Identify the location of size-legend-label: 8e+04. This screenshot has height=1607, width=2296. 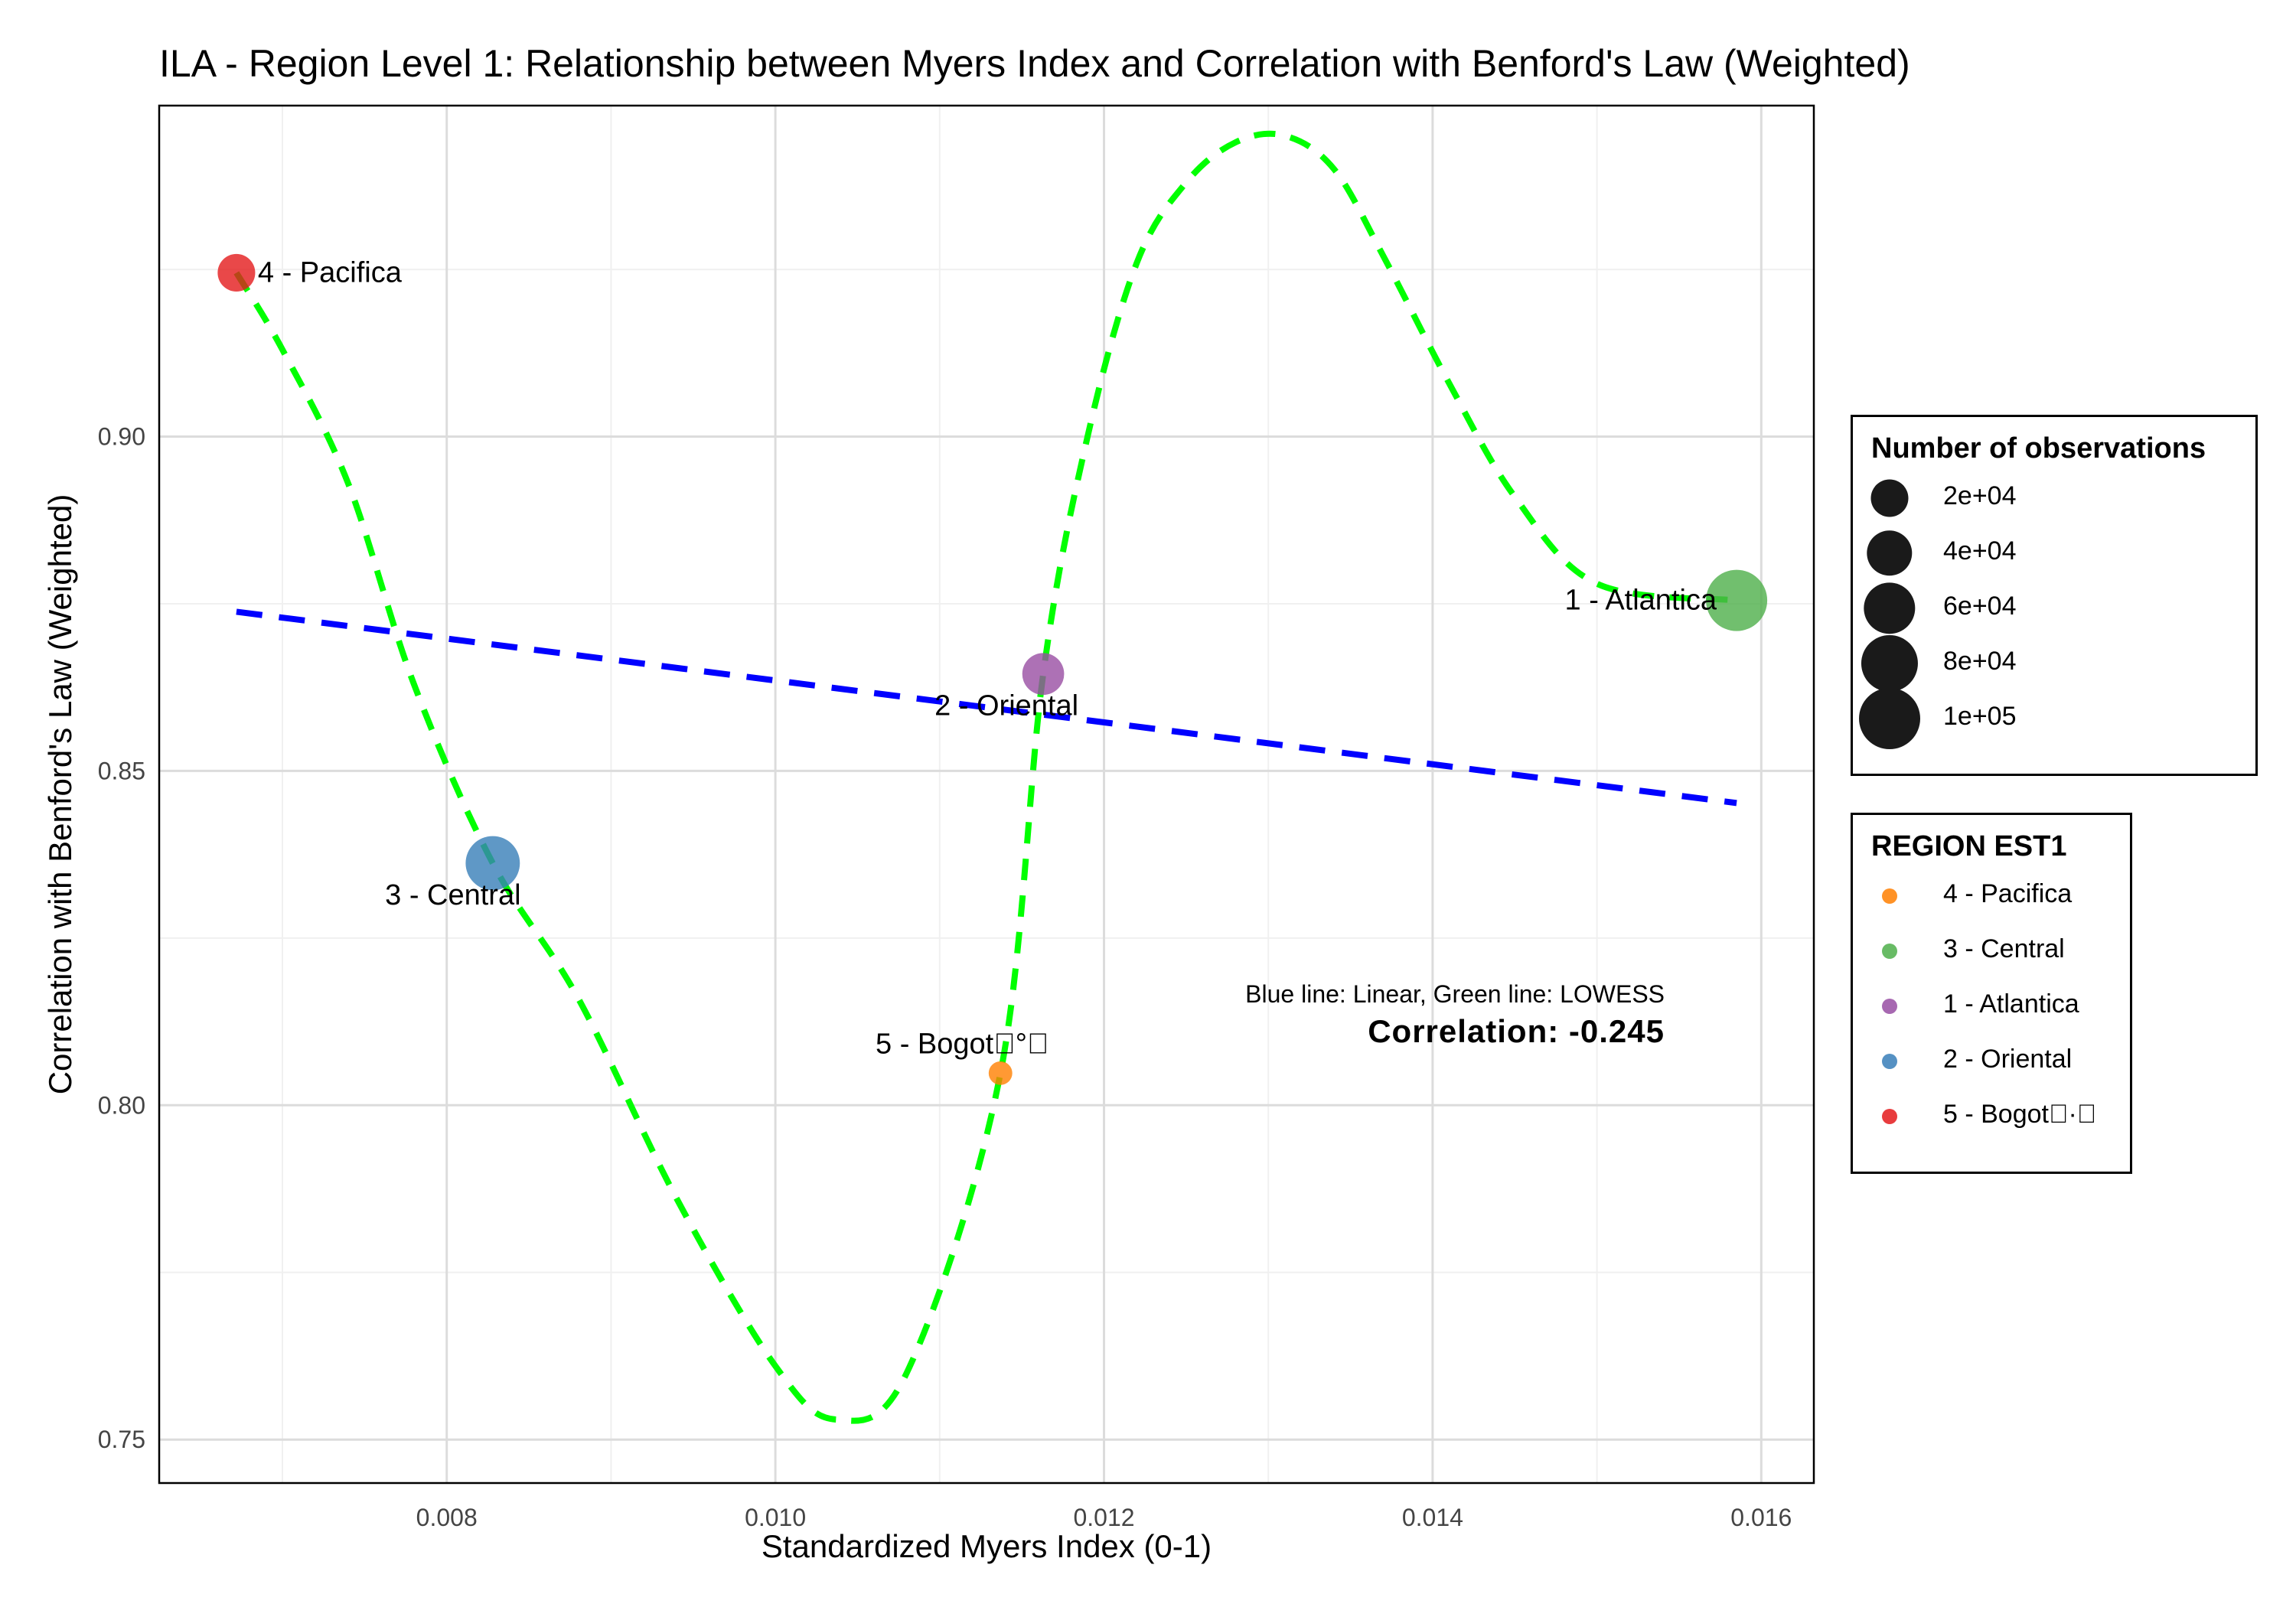
(1980, 661).